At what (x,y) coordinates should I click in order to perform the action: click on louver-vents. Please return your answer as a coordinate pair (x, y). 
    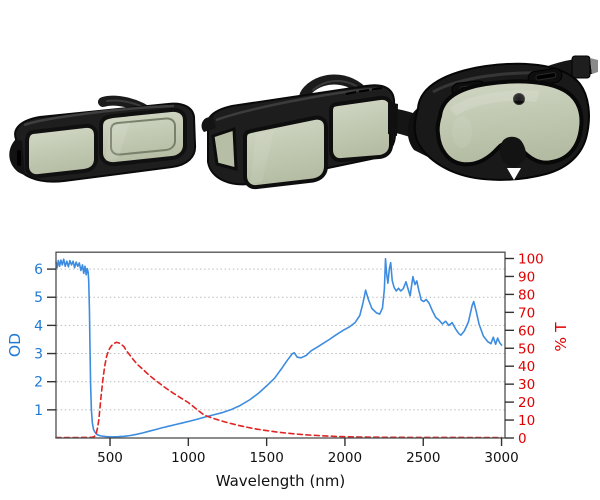
    Looking at the image, I should click on (364, 91).